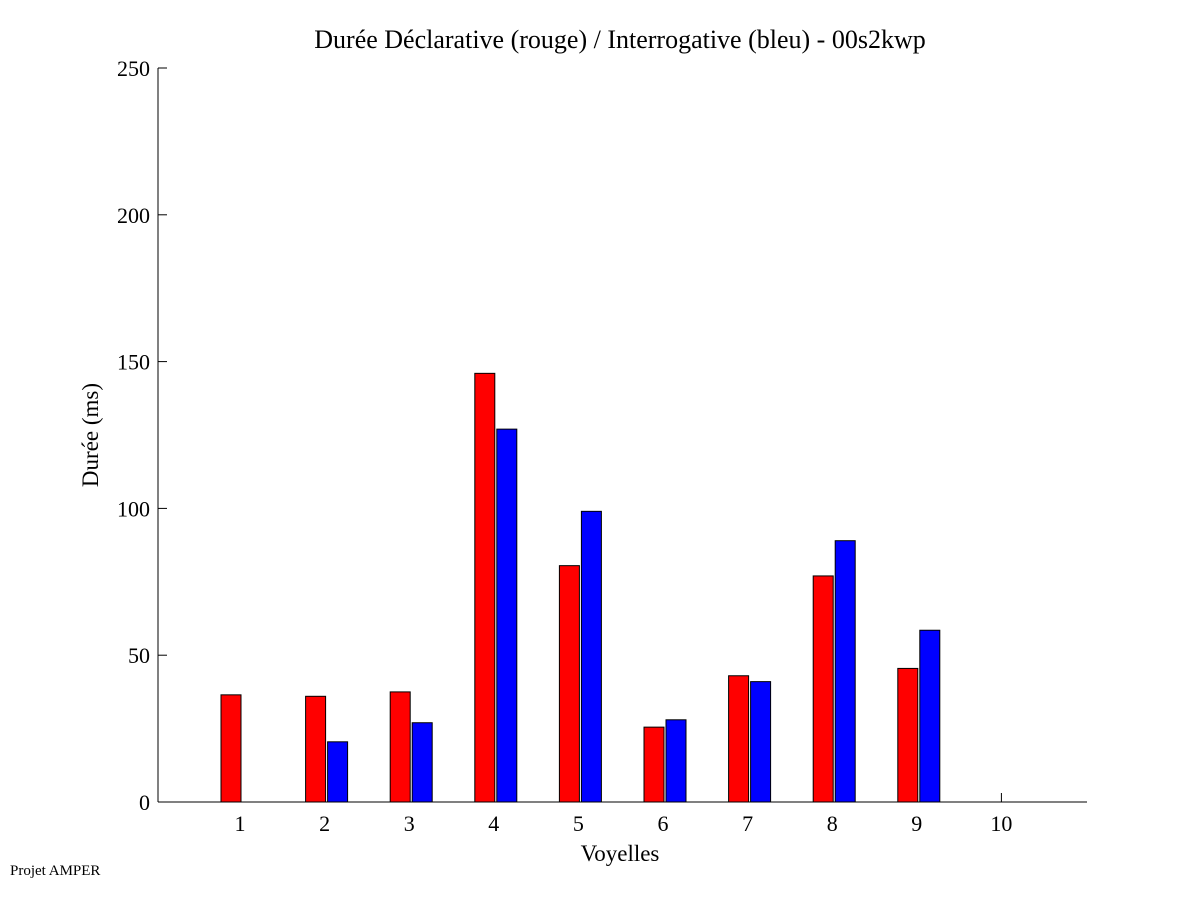  Describe the element at coordinates (133, 68) in the screenshot. I see `y-tick-label: 250` at that location.